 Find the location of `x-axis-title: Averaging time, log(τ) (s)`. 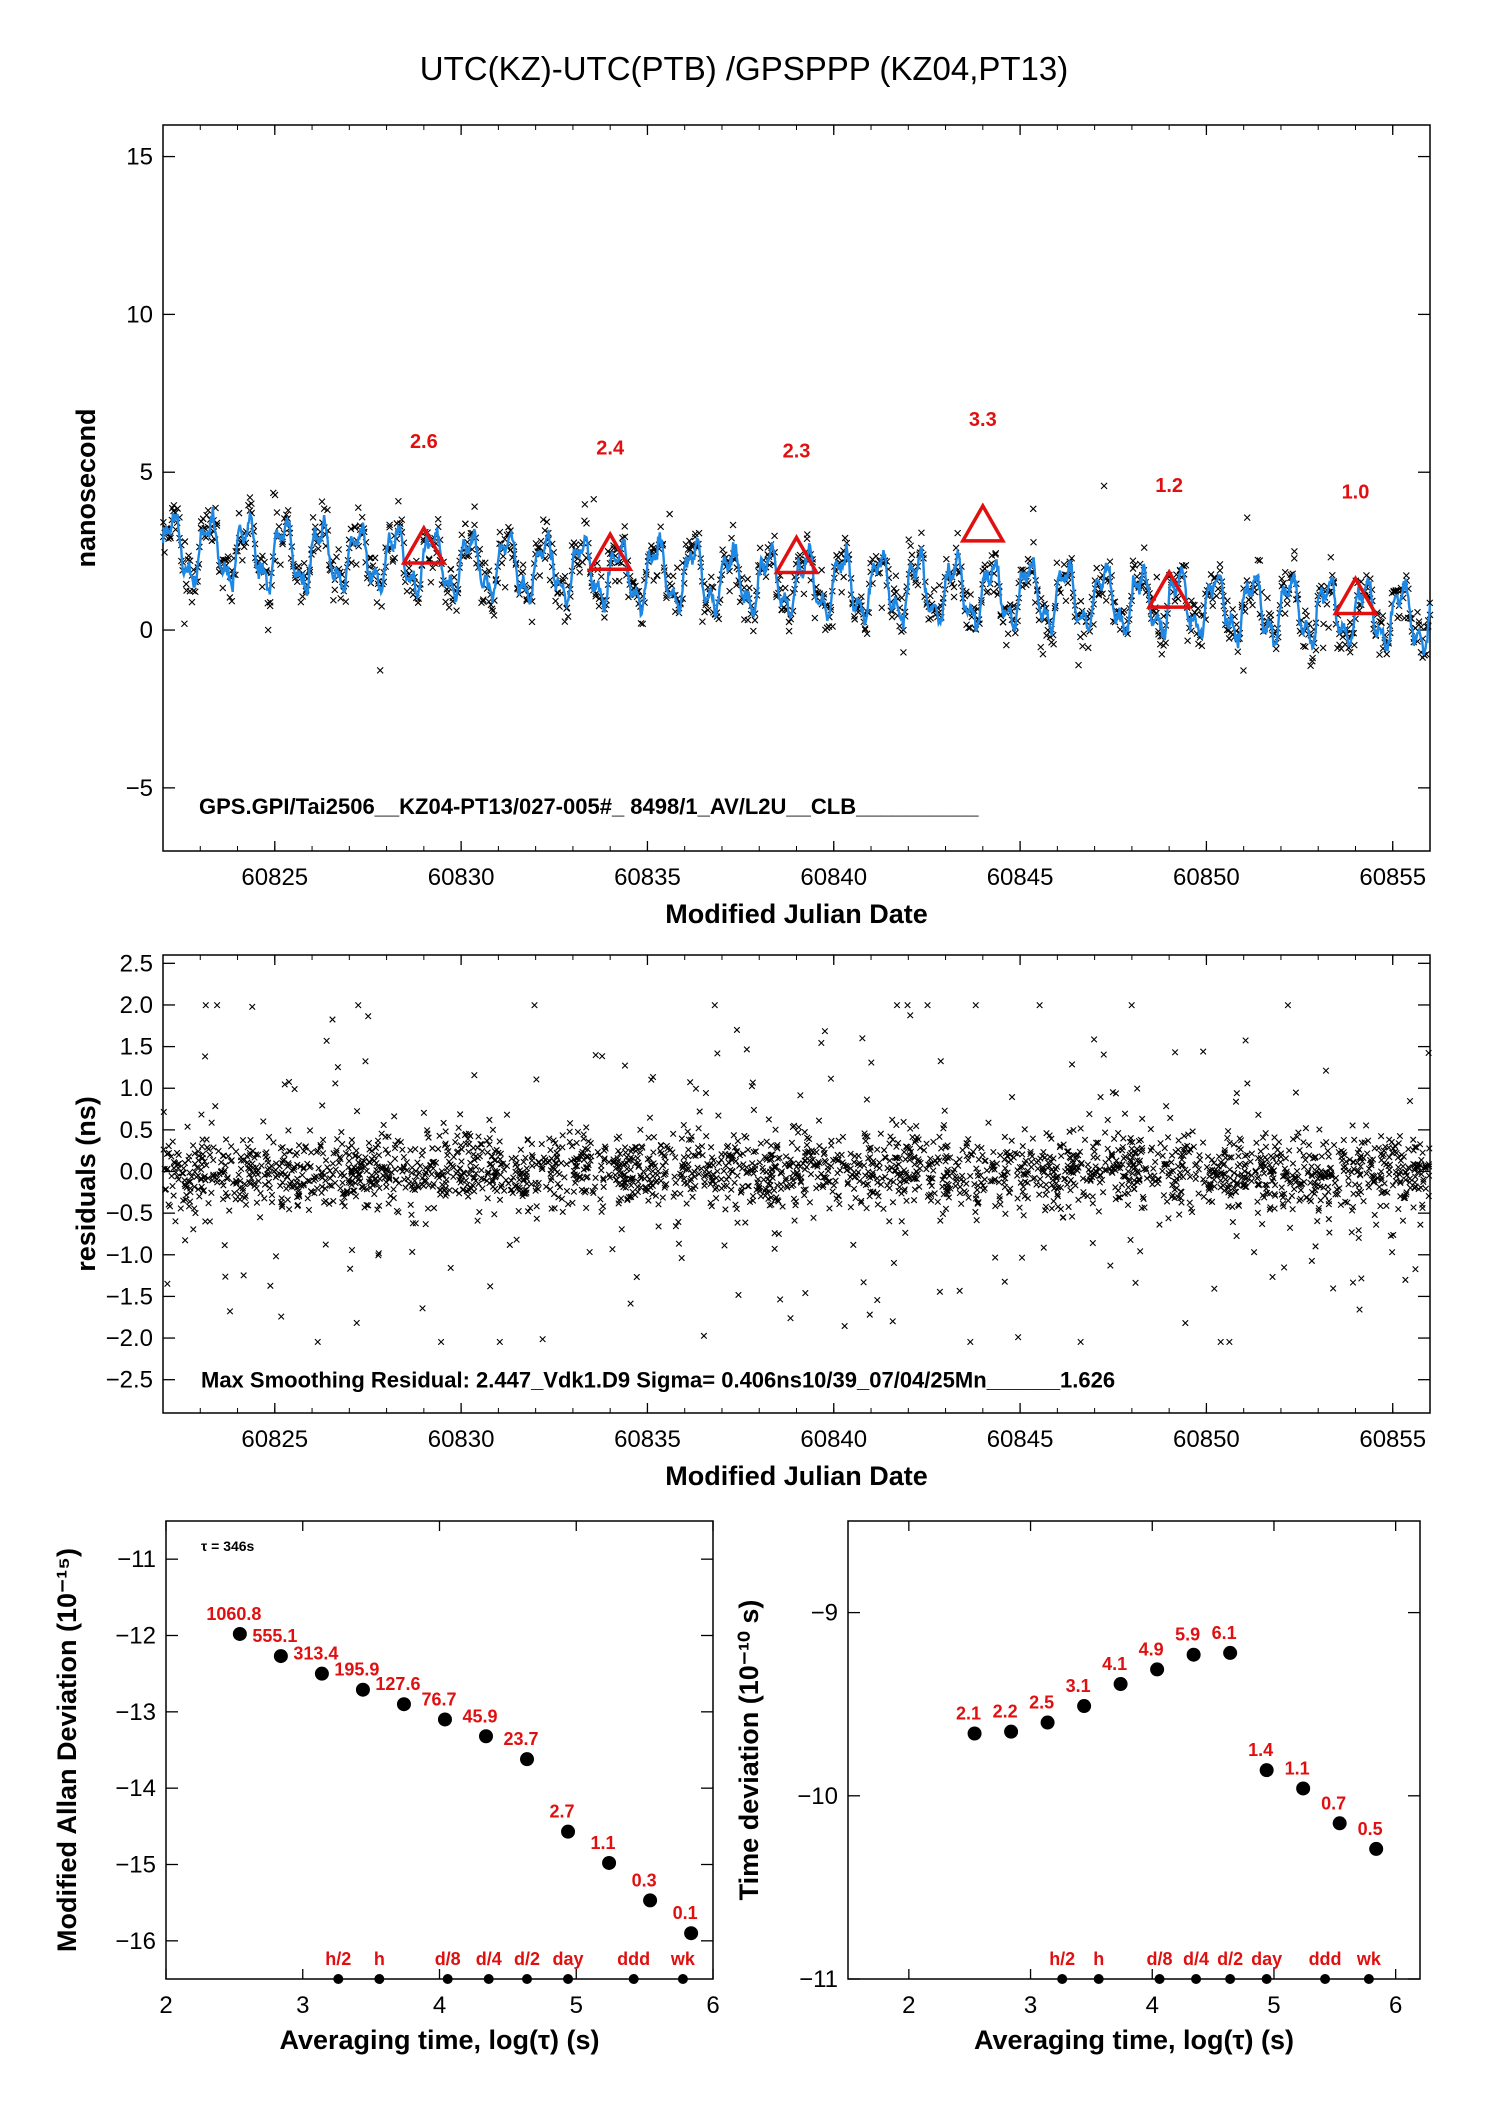

x-axis-title: Averaging time, log(τ) (s) is located at coordinates (1134, 2040).